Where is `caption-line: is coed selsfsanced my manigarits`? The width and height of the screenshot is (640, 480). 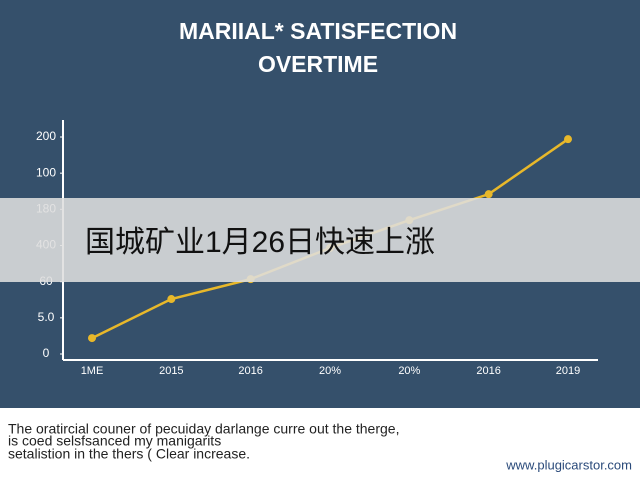
caption-line: is coed selsfsanced my manigarits is located at coordinates (114, 441).